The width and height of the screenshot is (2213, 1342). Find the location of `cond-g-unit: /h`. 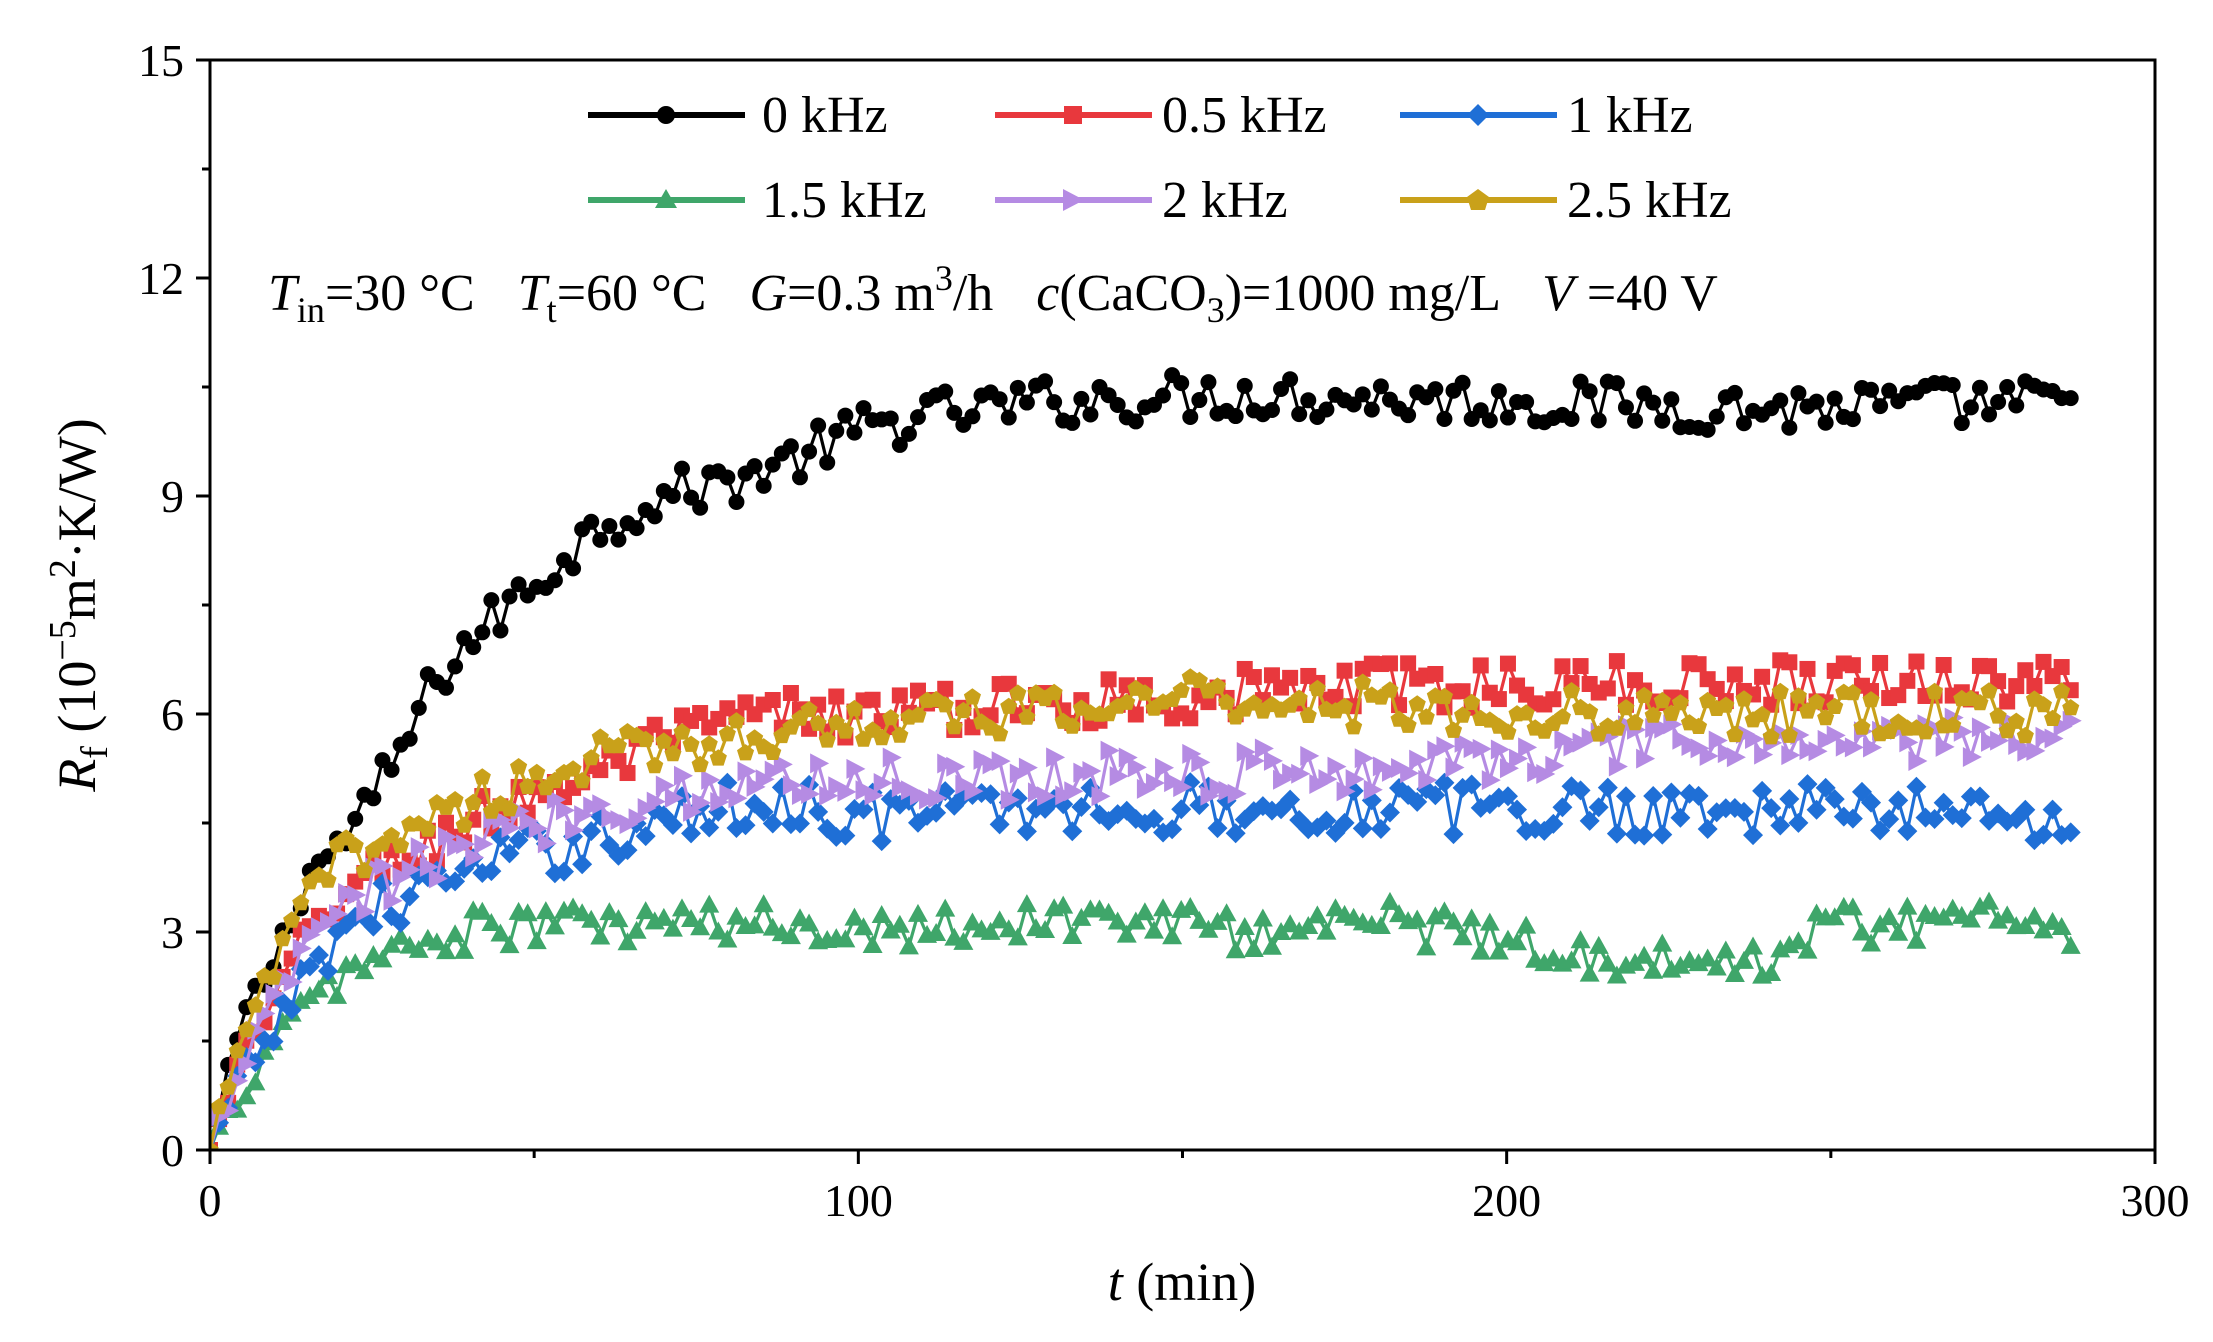

cond-g-unit: /h is located at coordinates (973, 293).